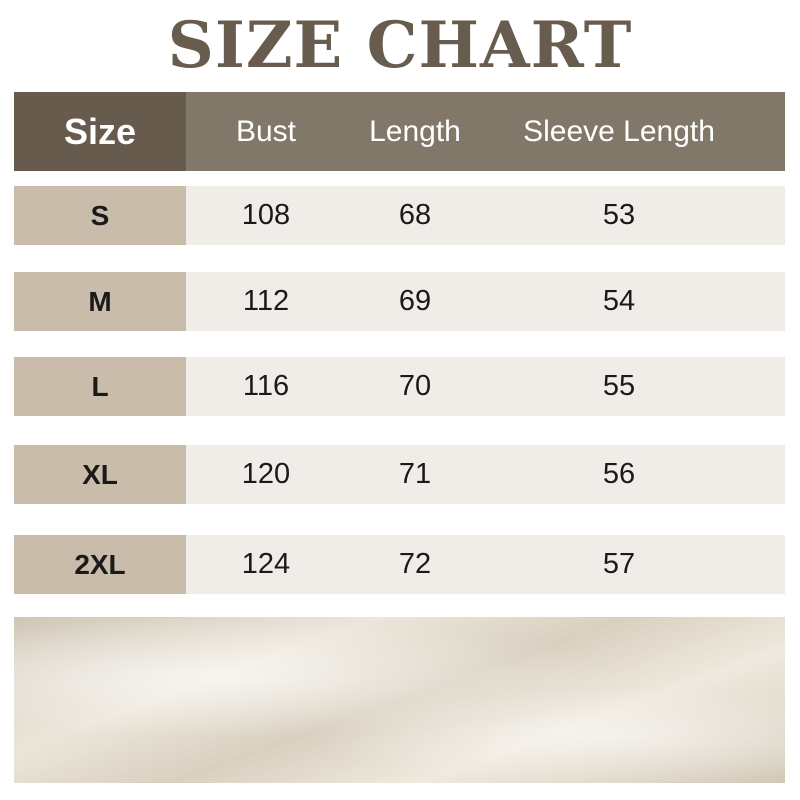  I want to click on cell-sleeve-length: 57, so click(619, 564).